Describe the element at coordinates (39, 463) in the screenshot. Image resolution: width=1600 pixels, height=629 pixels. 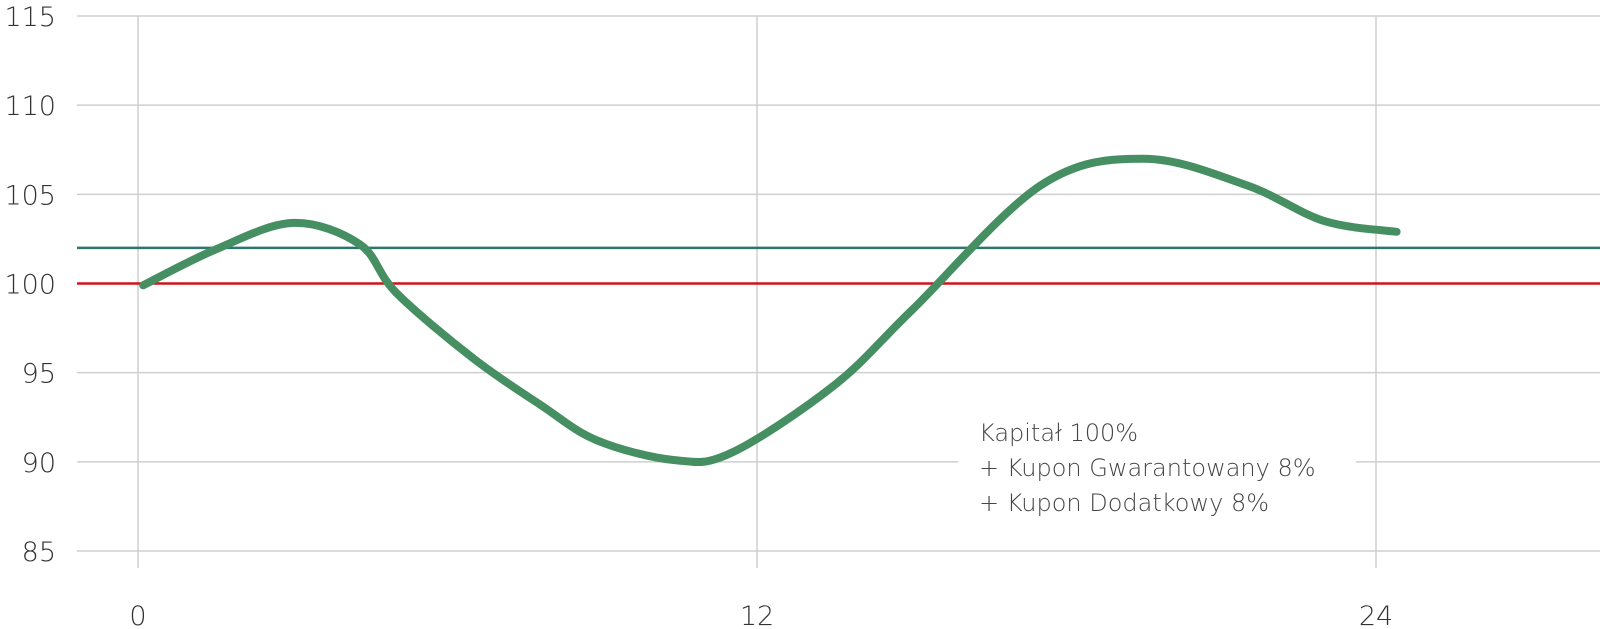
I see `y-tick-label: 90` at that location.